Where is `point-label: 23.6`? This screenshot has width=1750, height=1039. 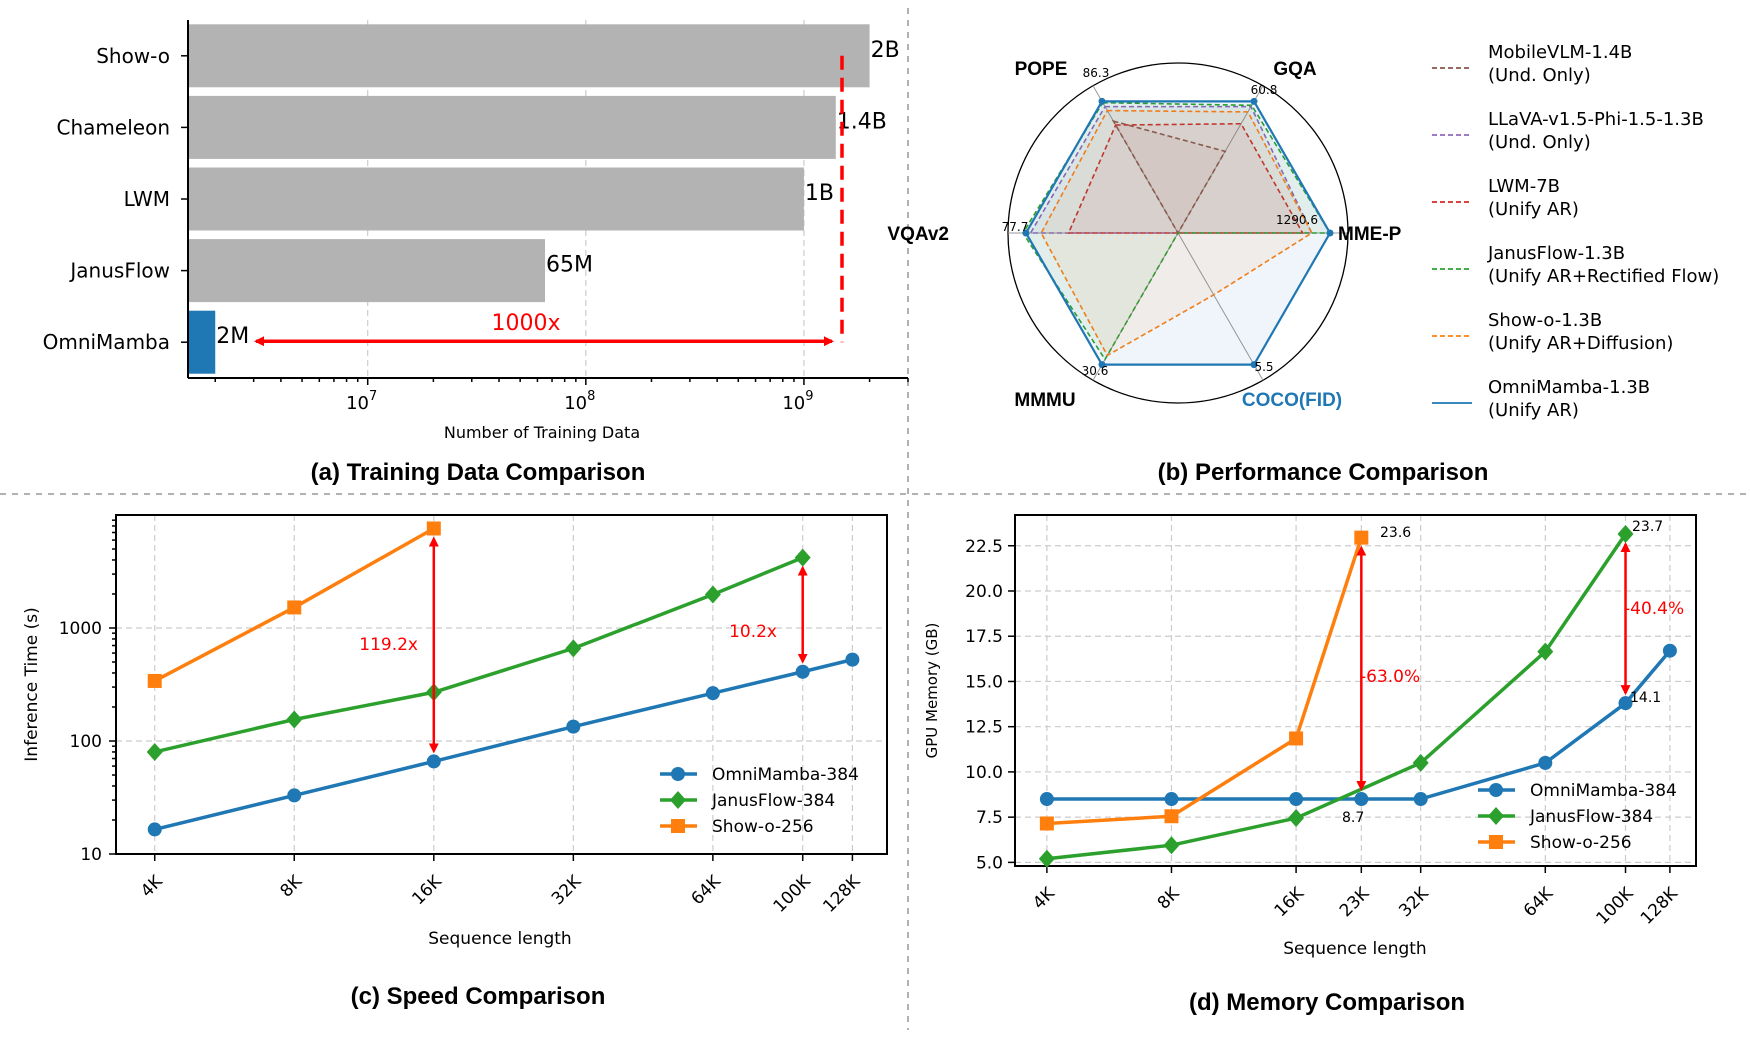 point-label: 23.6 is located at coordinates (1395, 533).